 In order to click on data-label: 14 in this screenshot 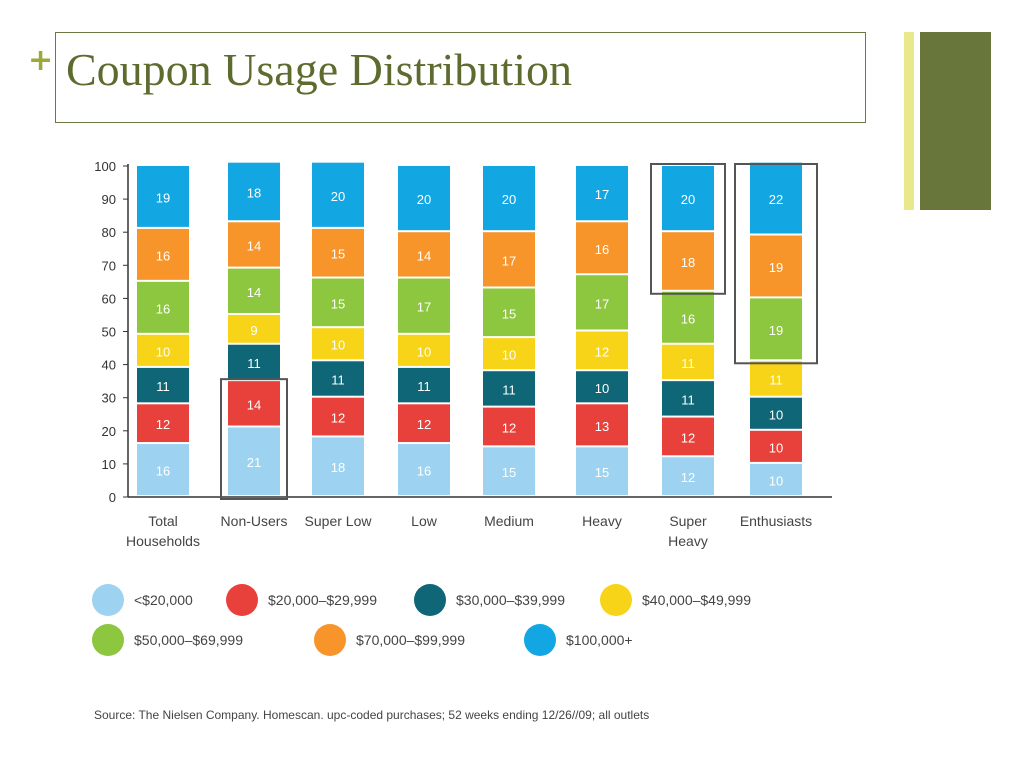, I will do `click(254, 245)`.